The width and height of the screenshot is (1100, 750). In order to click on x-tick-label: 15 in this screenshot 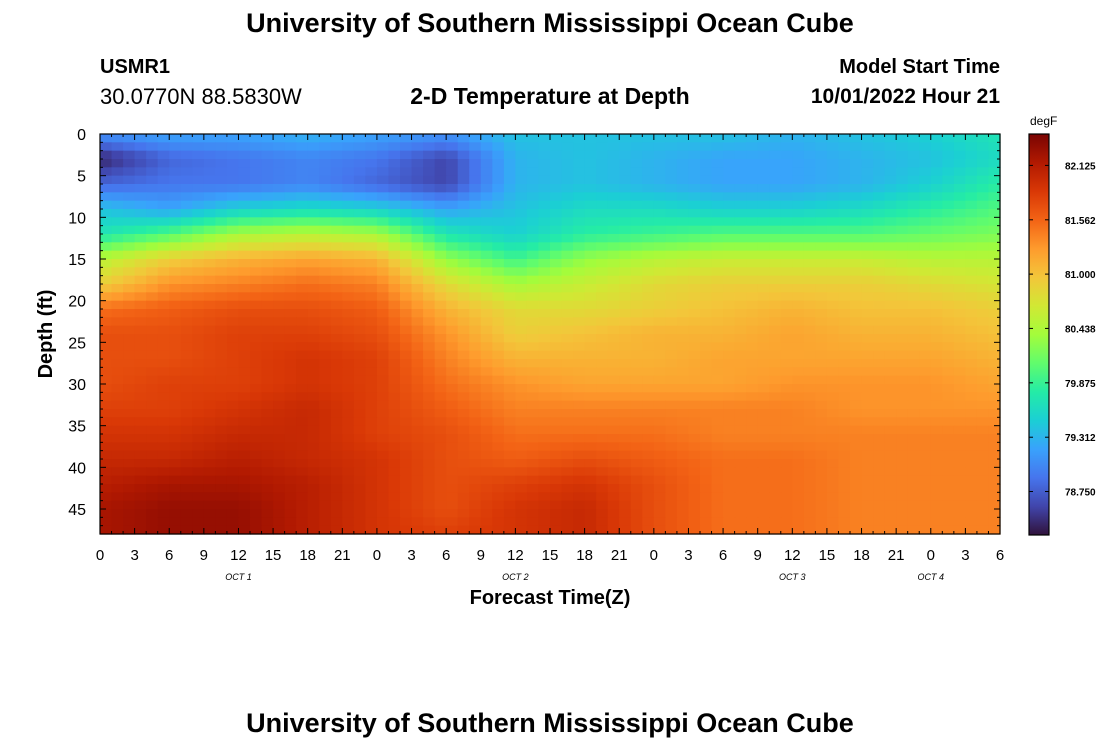, I will do `click(273, 555)`.